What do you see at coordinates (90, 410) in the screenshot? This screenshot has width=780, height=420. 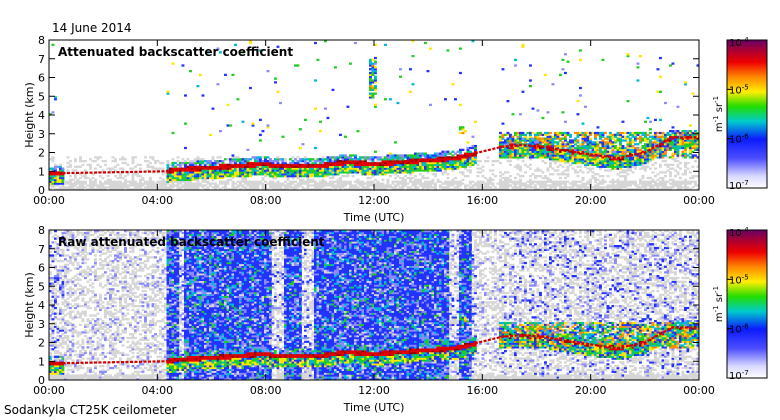 I see `figure-footer: Sodankyla CT25K ceilometer` at bounding box center [90, 410].